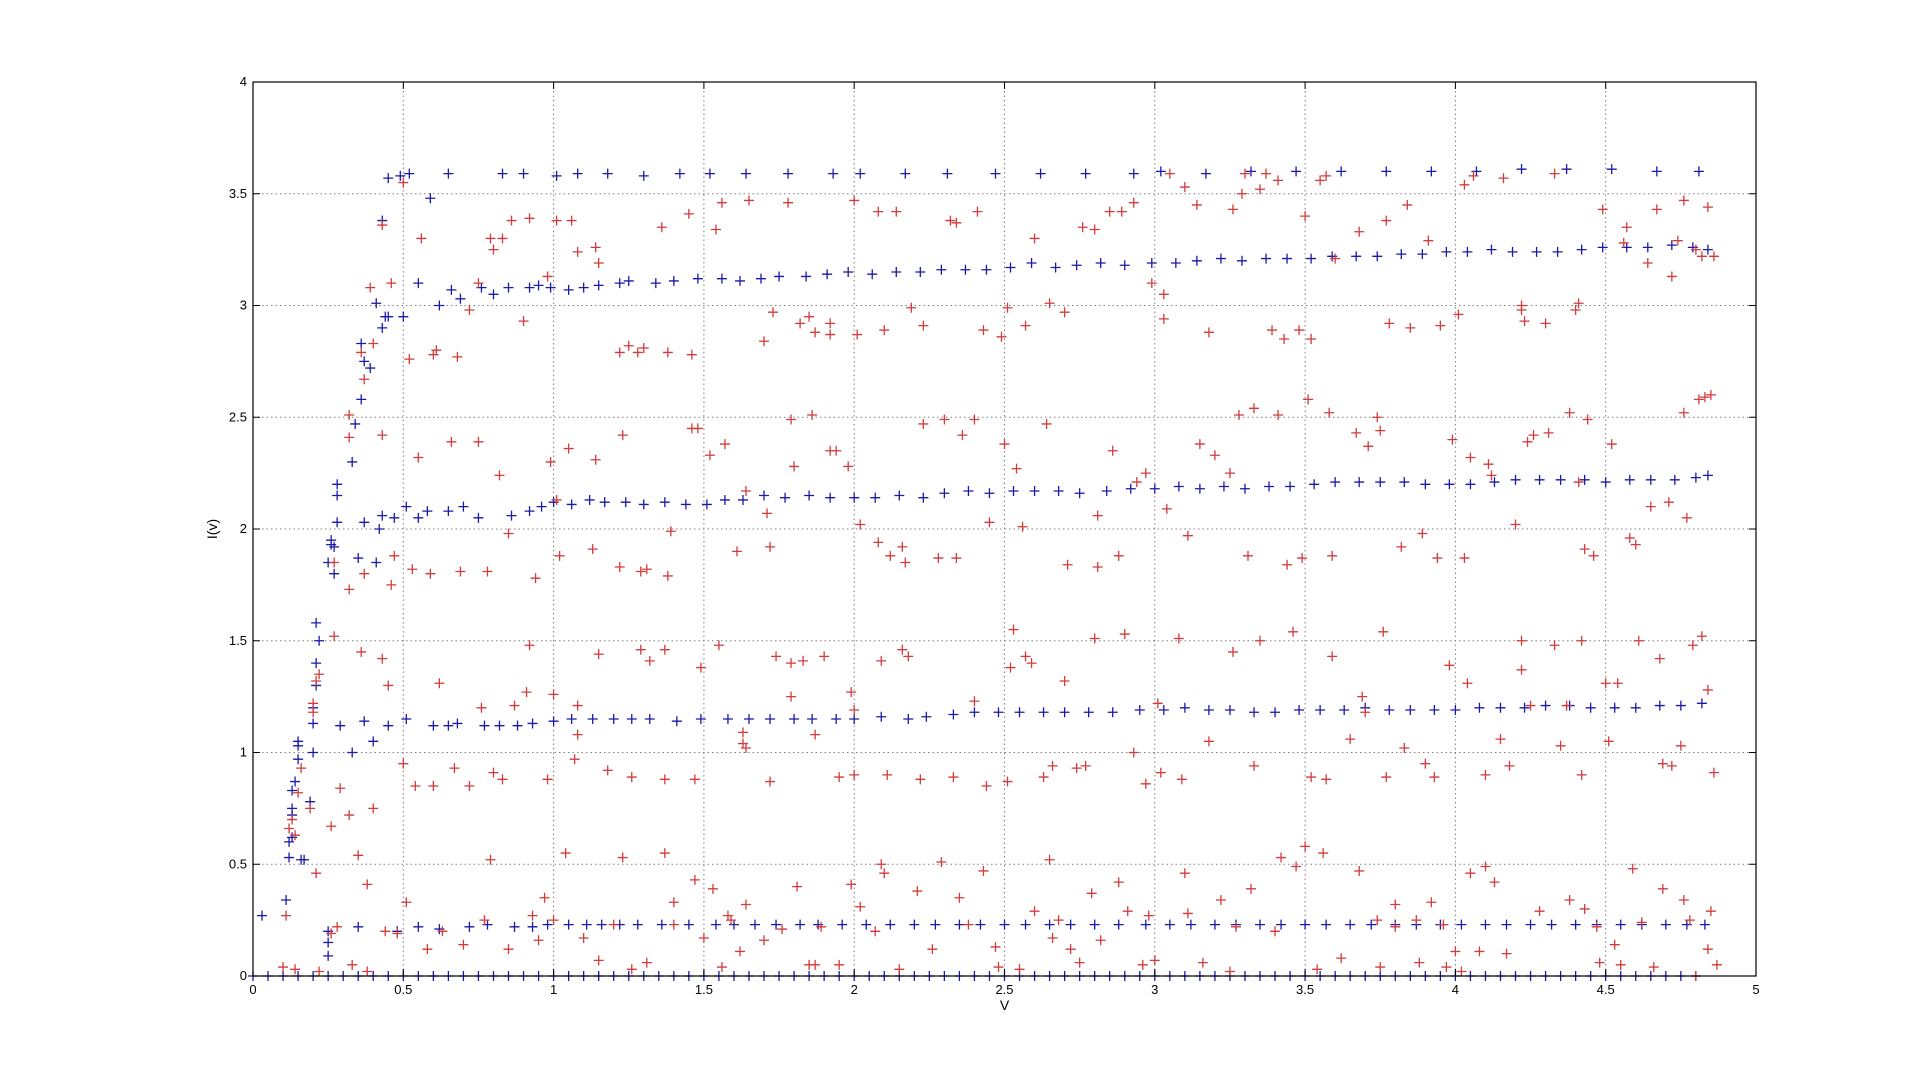 The image size is (1921, 1085). What do you see at coordinates (1305, 989) in the screenshot?
I see `x-tick-label: 3.5` at bounding box center [1305, 989].